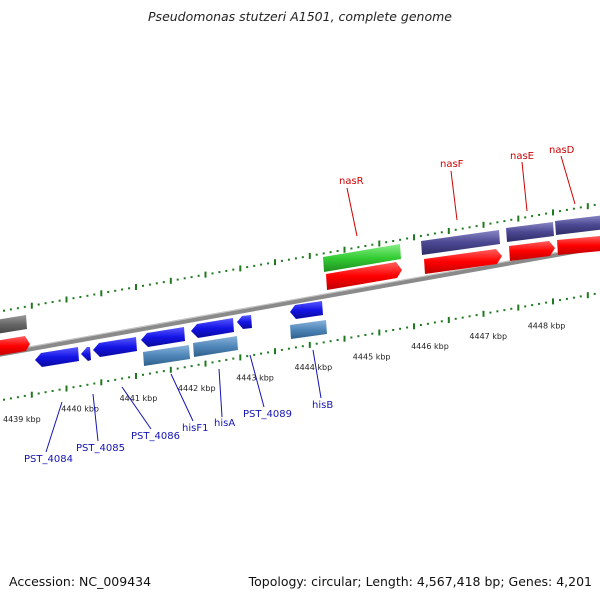 The height and width of the screenshot is (600, 600). Describe the element at coordinates (351, 181) in the screenshot. I see `gene-label-nasR: nasR` at that location.